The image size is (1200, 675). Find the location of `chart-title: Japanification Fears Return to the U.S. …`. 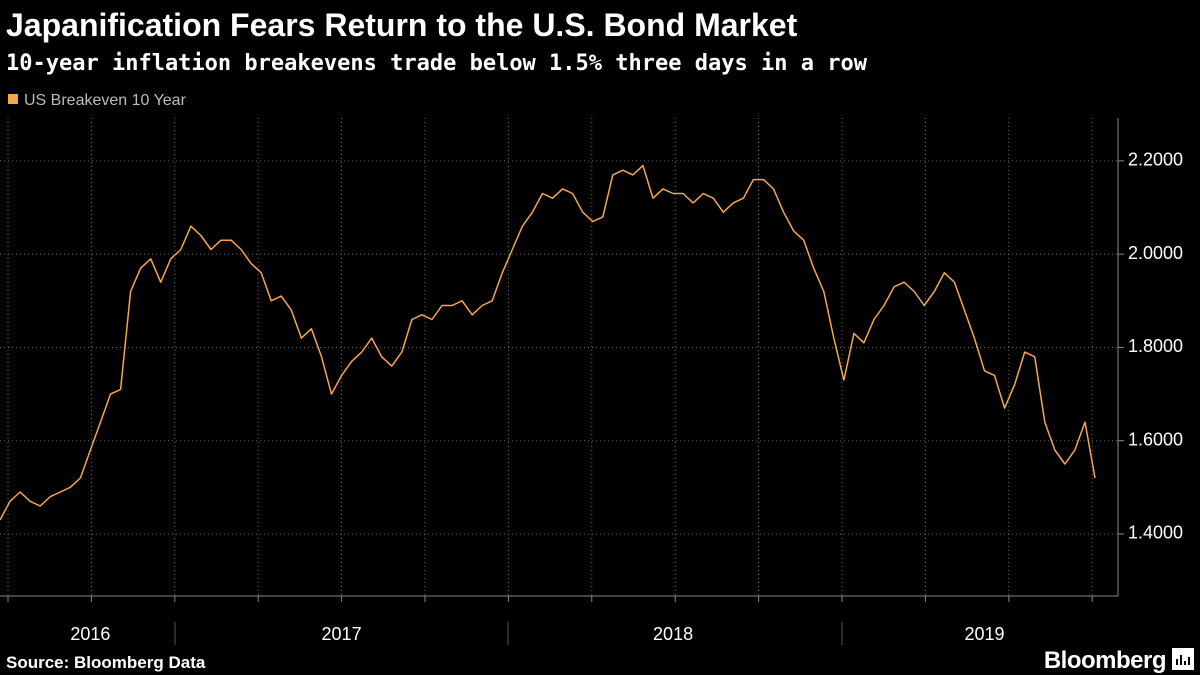

chart-title: Japanification Fears Return to the U.S. … is located at coordinates (402, 25).